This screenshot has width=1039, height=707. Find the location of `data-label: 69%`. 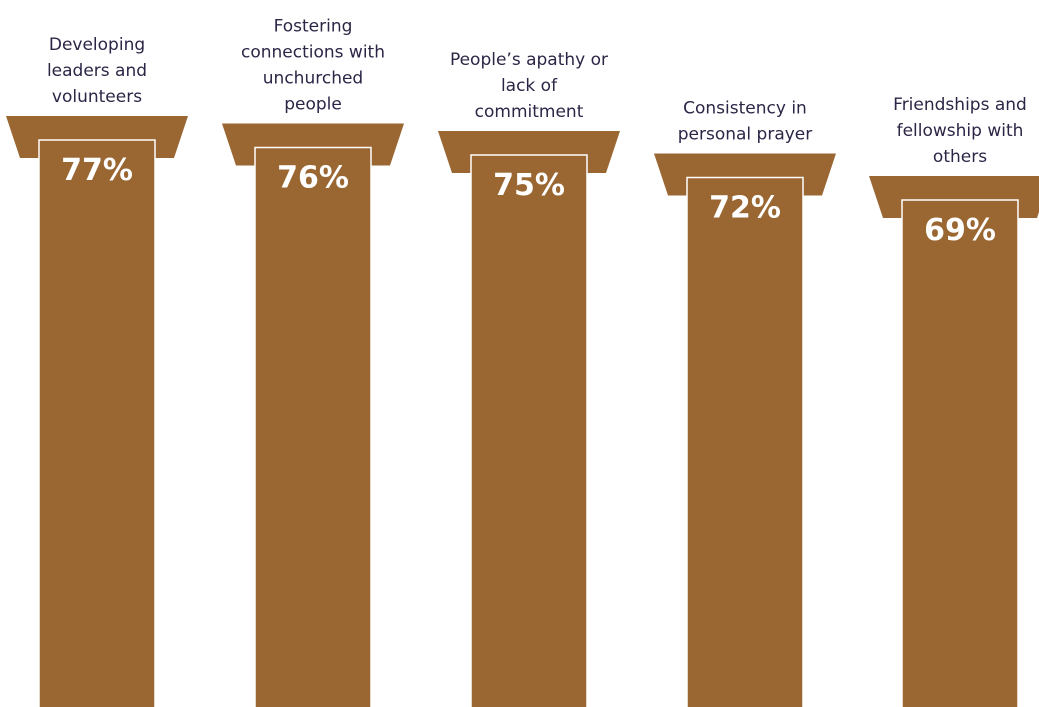

data-label: 69% is located at coordinates (960, 230).